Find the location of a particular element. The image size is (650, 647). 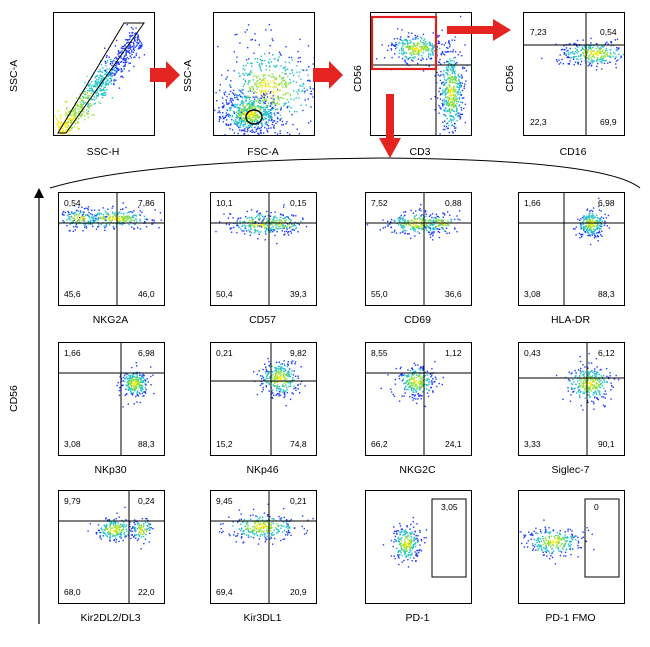

lymphocyte-gate is located at coordinates (254, 117).